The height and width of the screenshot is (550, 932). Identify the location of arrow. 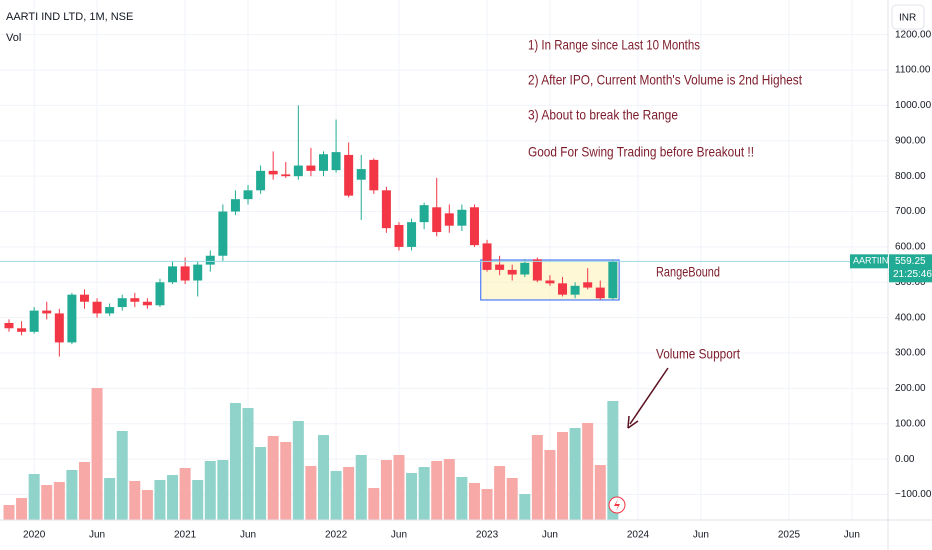
(648, 398).